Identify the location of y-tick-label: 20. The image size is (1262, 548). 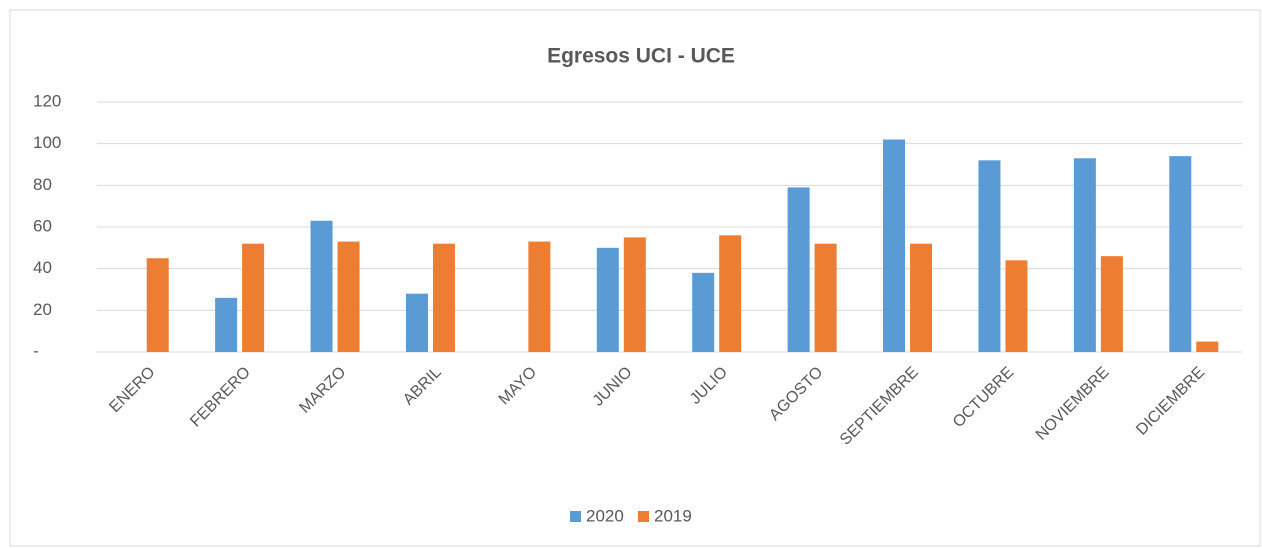
(42, 309).